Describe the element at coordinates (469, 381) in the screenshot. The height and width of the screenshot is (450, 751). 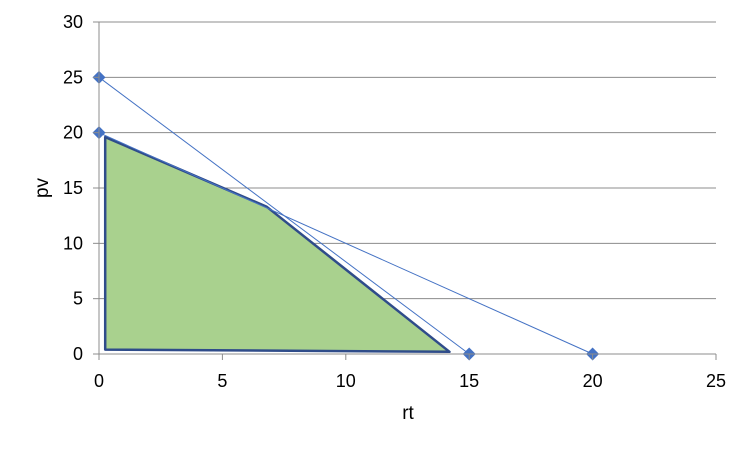
I see `x-tick-label-15: 15` at that location.